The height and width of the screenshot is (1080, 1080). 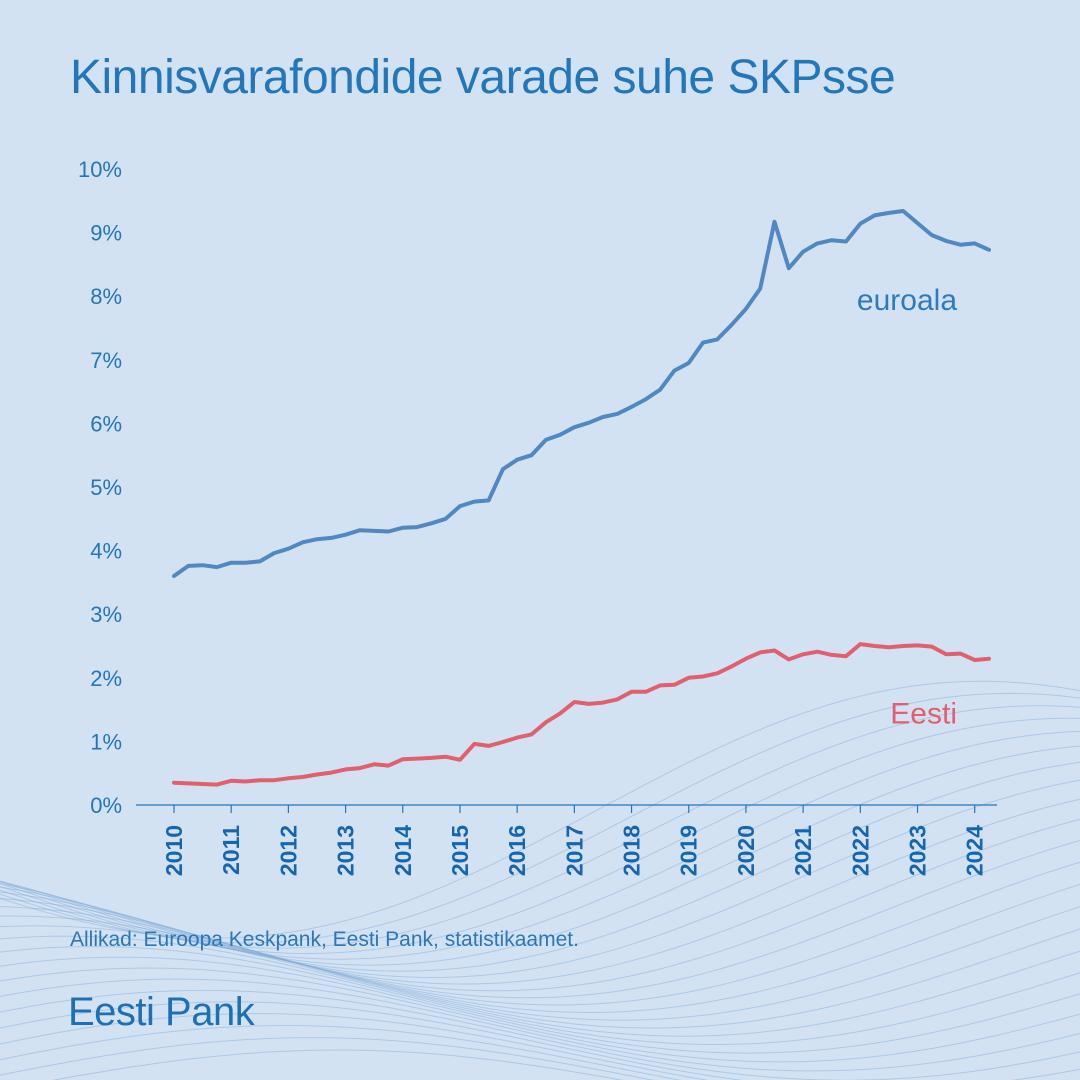 What do you see at coordinates (231, 850) in the screenshot?
I see `x-tick-label: 2011` at bounding box center [231, 850].